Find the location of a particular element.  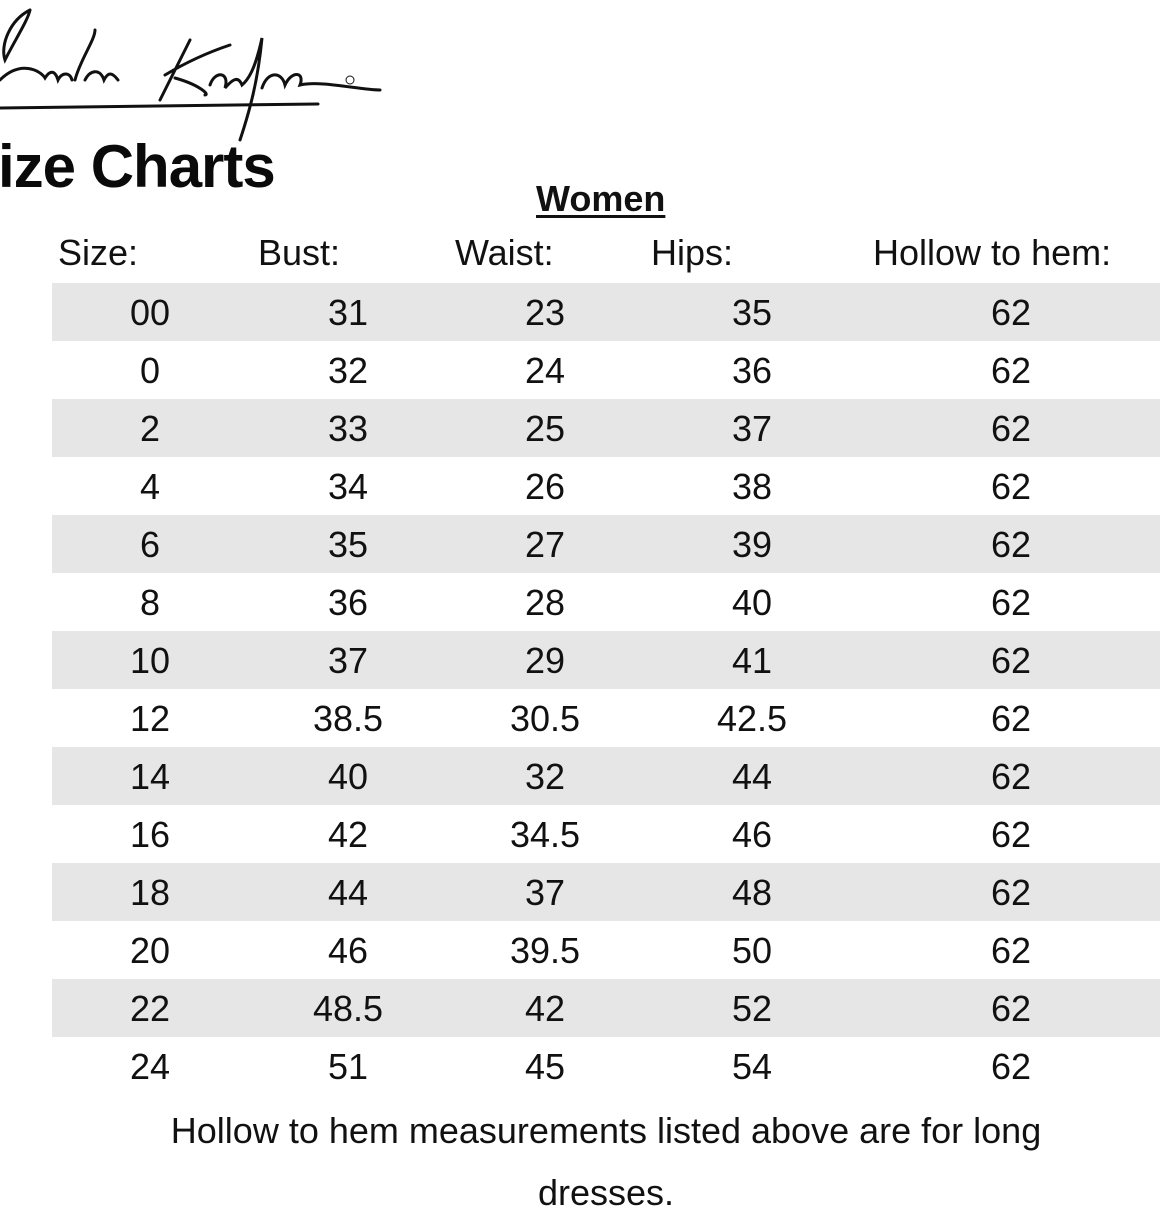

cell-size: 10 is located at coordinates (150, 660).